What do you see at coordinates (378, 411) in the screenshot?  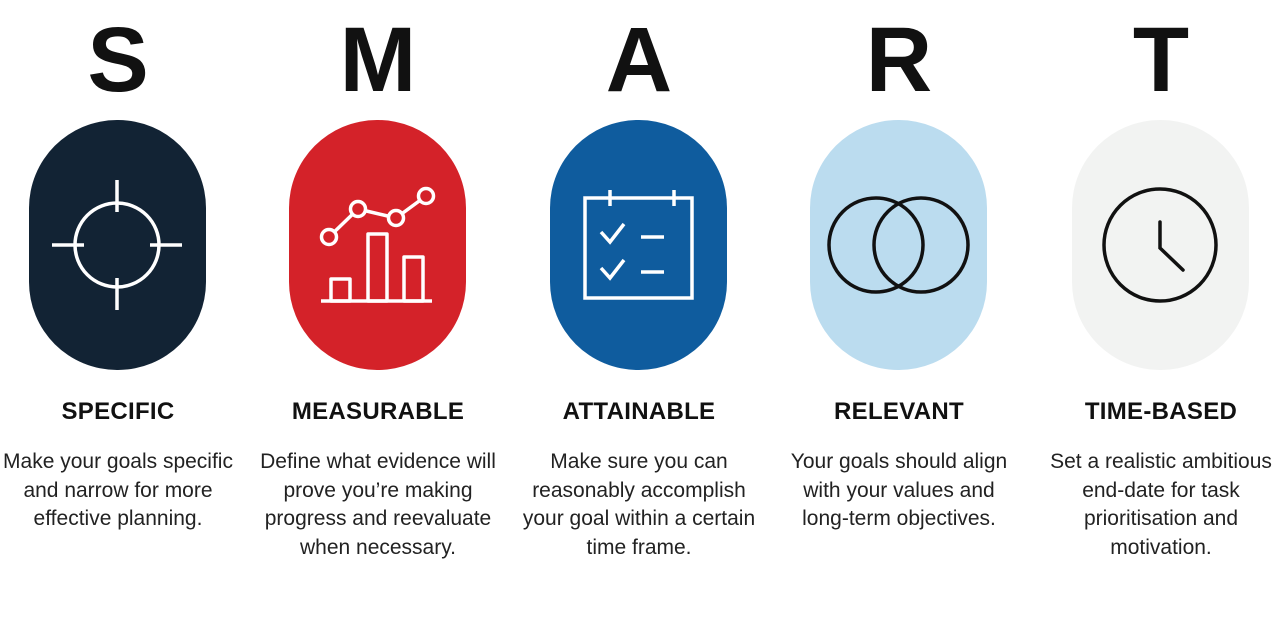 I see `heading: MEASURABLE` at bounding box center [378, 411].